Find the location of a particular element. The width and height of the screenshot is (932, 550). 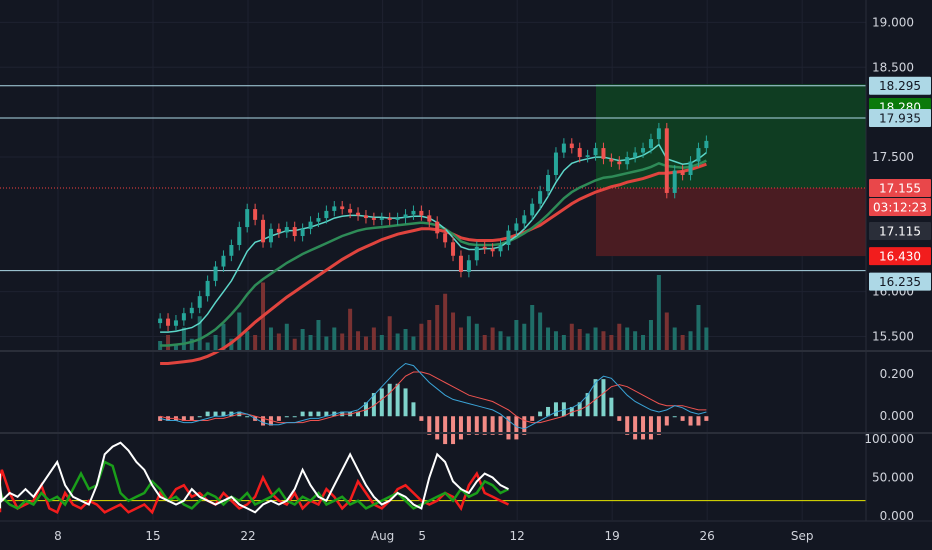

oscillator-panel is located at coordinates (433, 478).